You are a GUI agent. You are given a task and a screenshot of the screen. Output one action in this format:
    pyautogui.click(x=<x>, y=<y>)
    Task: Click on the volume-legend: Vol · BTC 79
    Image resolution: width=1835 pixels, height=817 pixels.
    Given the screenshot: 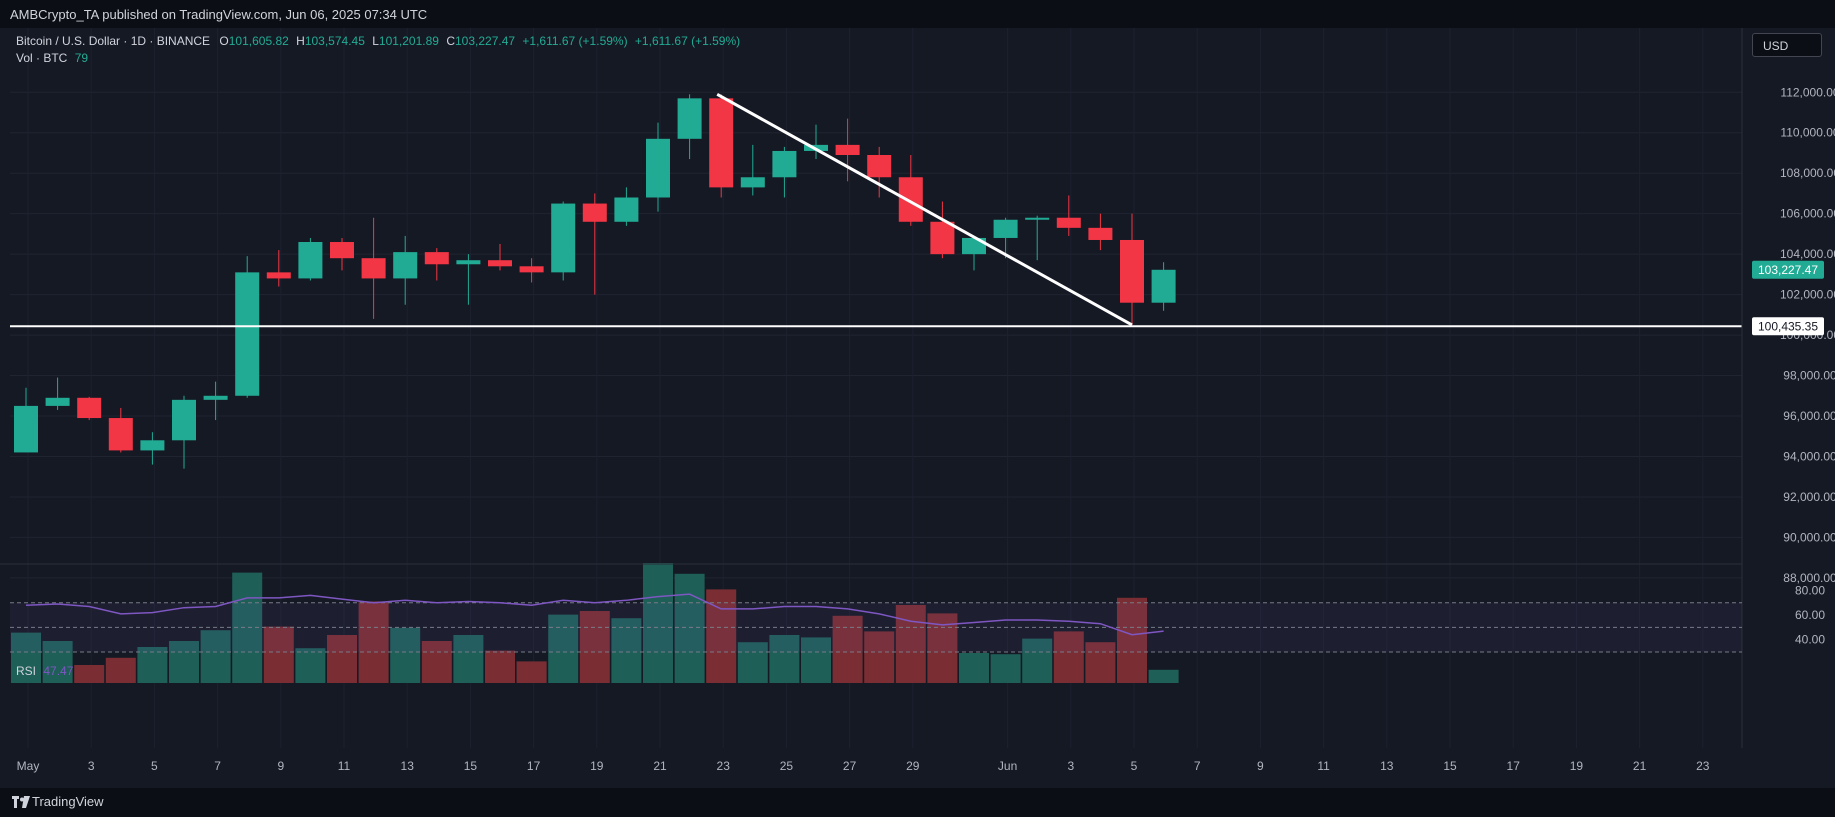 What is the action you would take?
    pyautogui.click(x=52, y=58)
    